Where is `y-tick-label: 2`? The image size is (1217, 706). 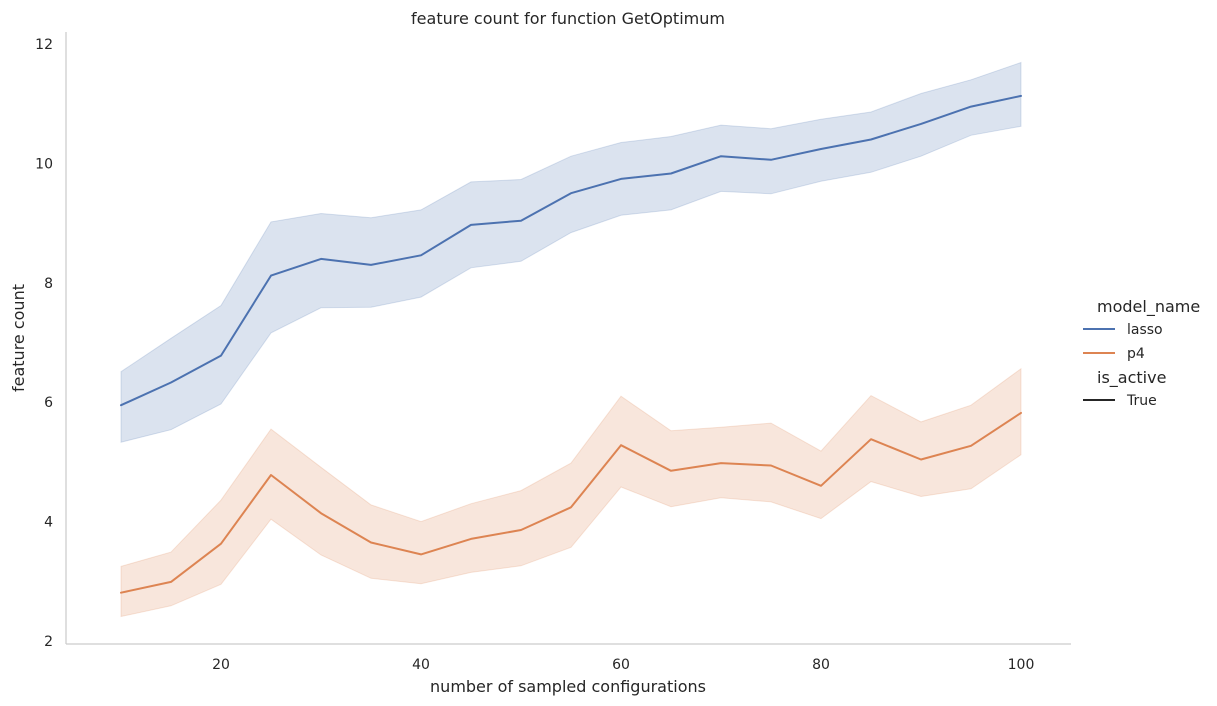
y-tick-label: 2 is located at coordinates (48, 642).